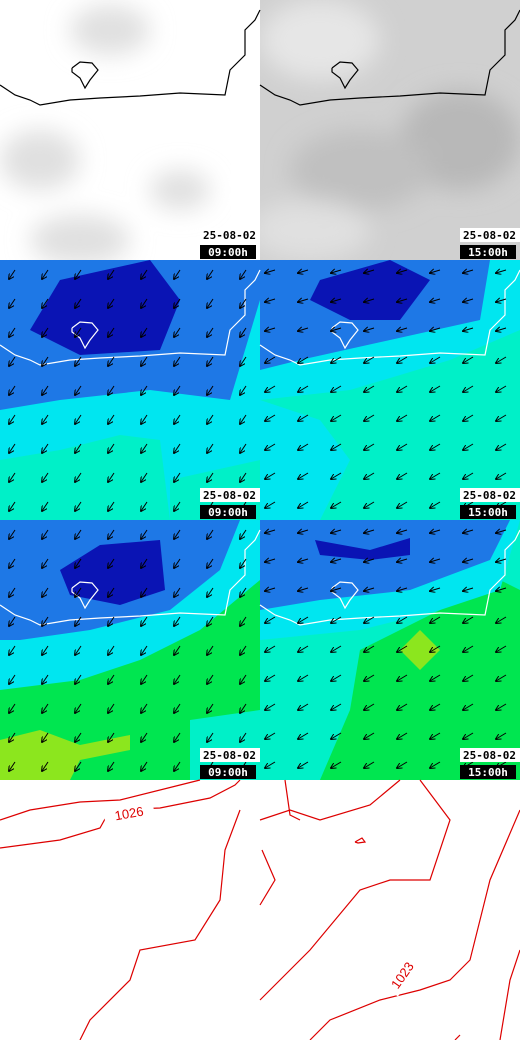 This screenshot has height=1040, width=520. I want to click on isobar-label: 1026, so click(129, 814).